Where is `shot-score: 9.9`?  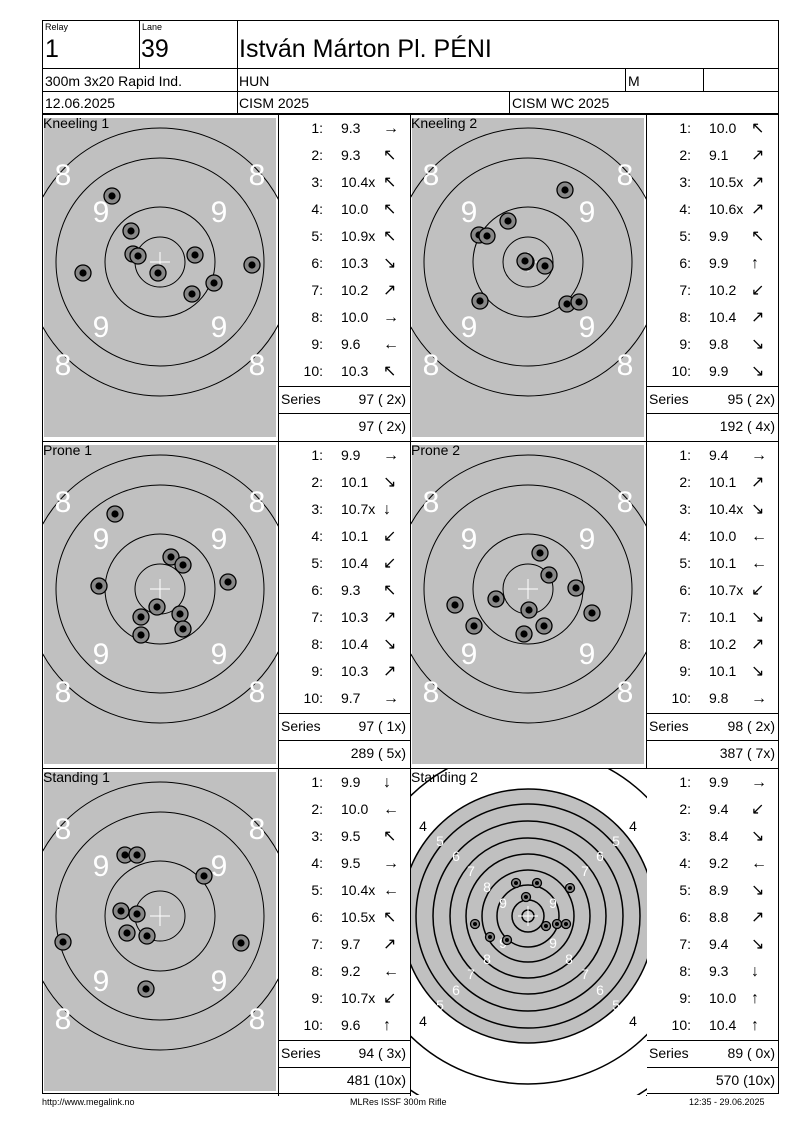 shot-score: 9.9 is located at coordinates (719, 371).